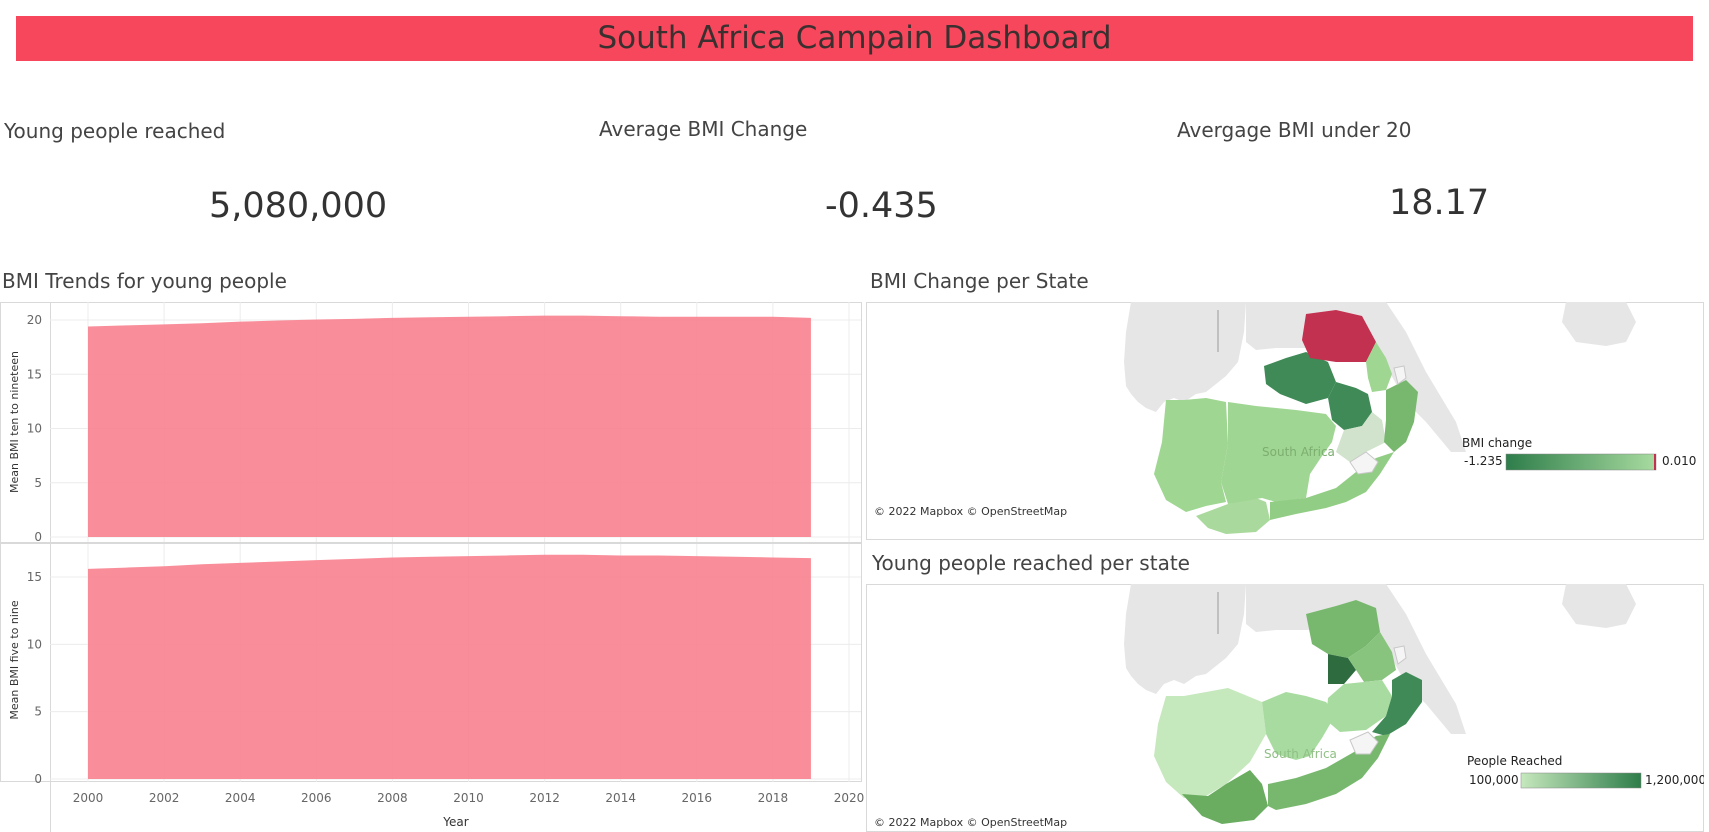 The width and height of the screenshot is (1709, 832). Describe the element at coordinates (88, 798) in the screenshot. I see `x-tick-label: 2000` at that location.